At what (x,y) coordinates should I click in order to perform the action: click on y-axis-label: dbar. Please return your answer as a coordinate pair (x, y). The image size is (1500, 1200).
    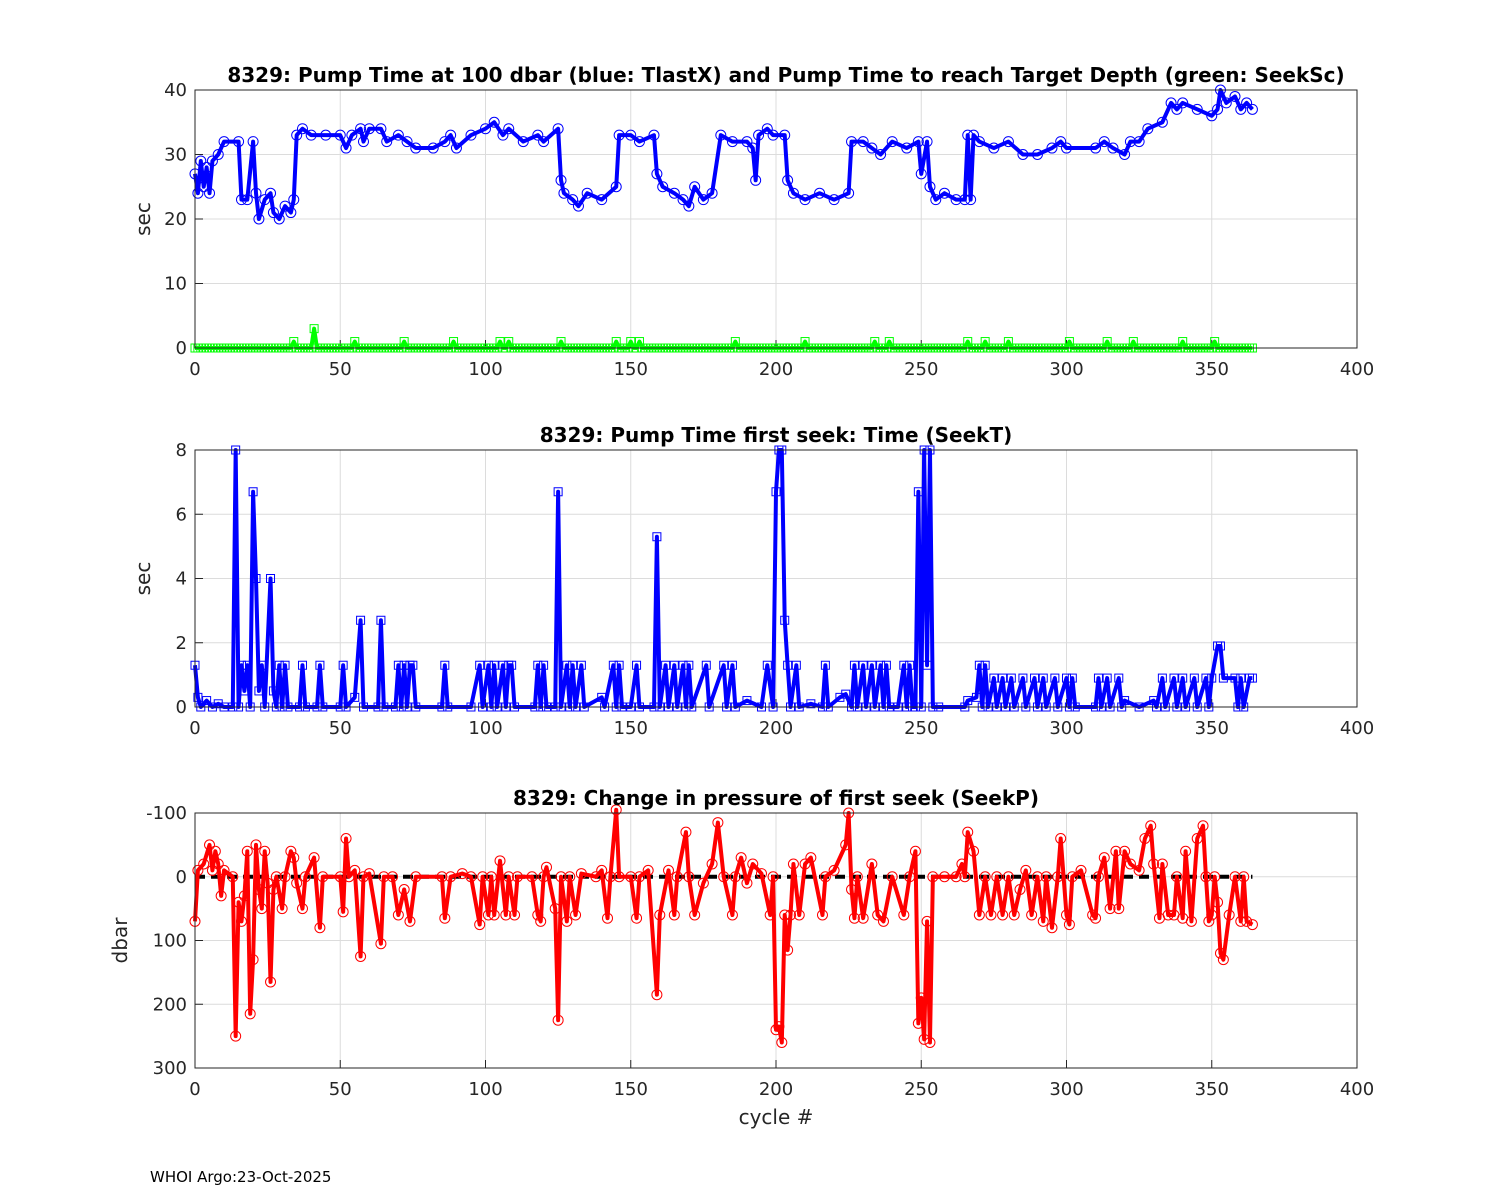
    Looking at the image, I should click on (120, 940).